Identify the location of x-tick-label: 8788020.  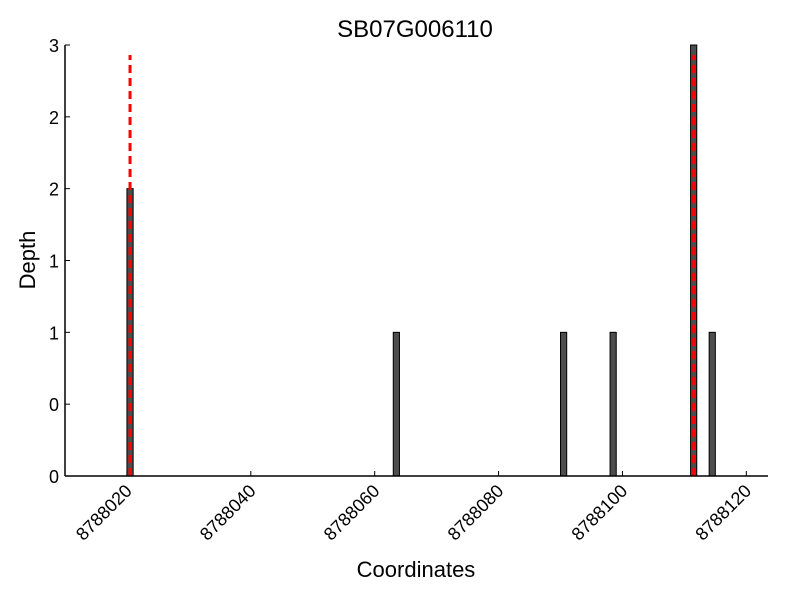
(104, 513).